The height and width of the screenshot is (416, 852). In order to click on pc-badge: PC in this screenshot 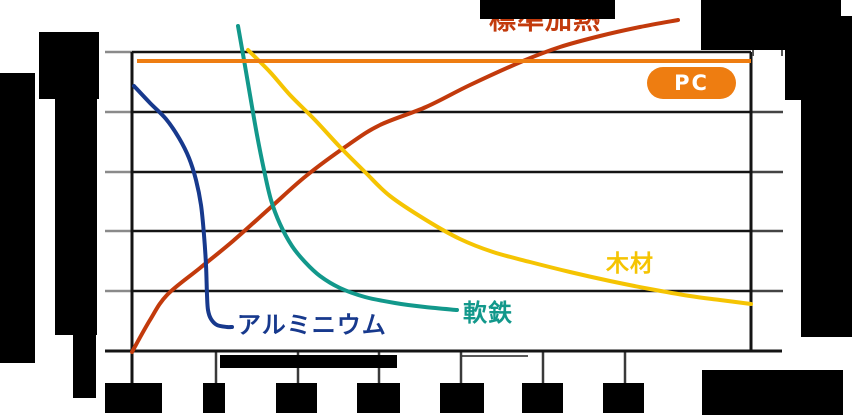, I will do `click(691, 83)`.